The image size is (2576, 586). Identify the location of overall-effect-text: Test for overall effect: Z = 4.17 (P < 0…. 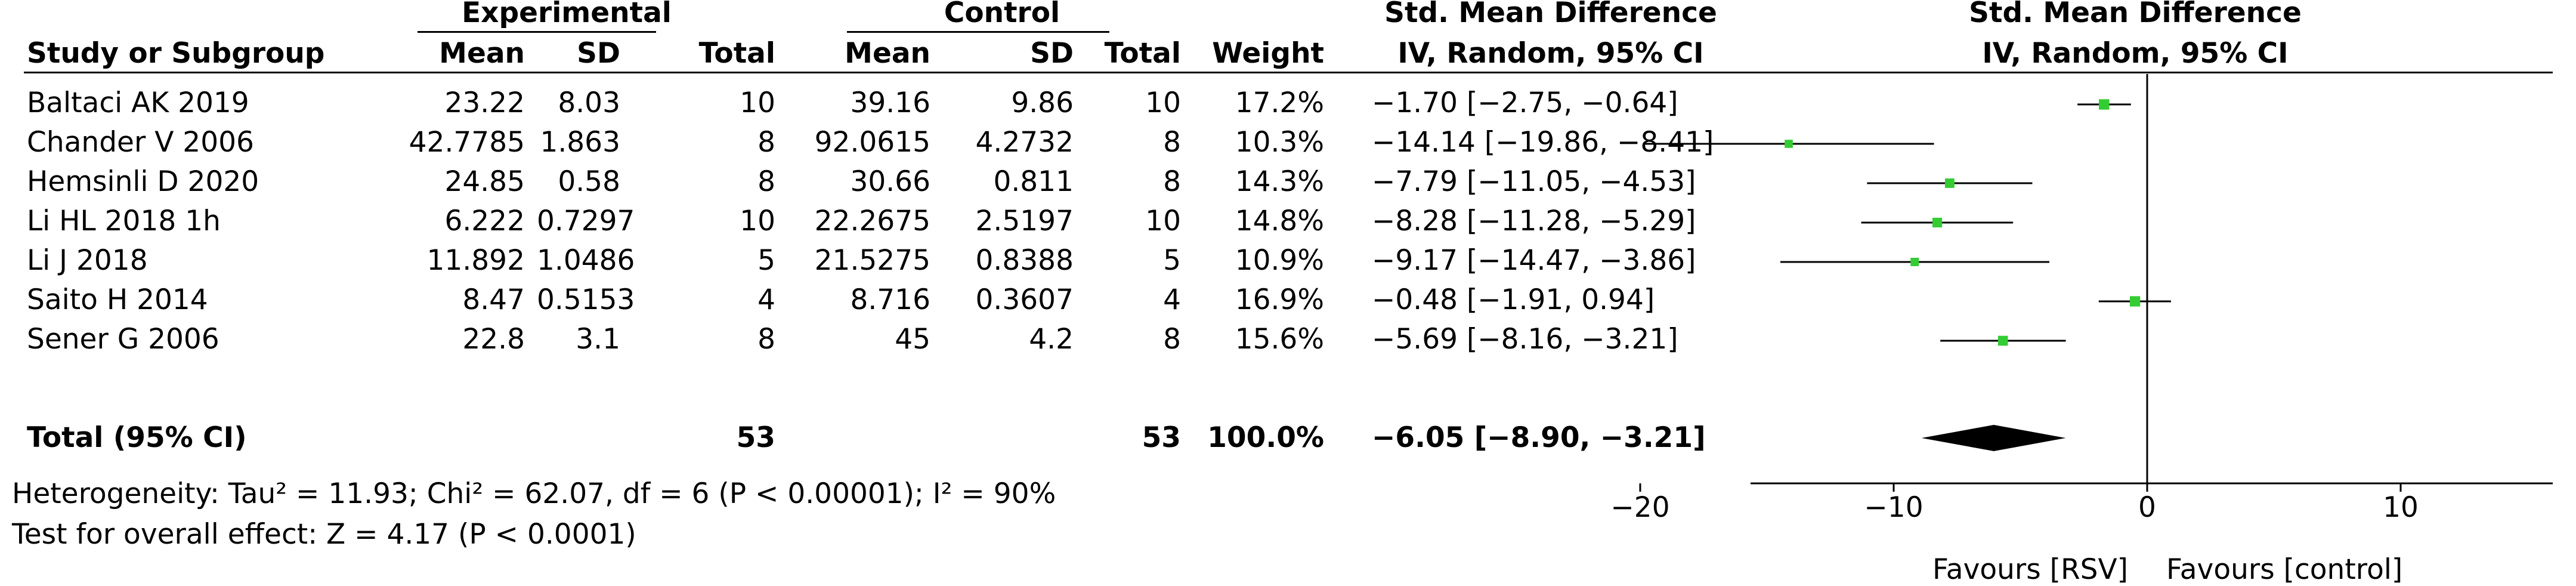
(324, 534).